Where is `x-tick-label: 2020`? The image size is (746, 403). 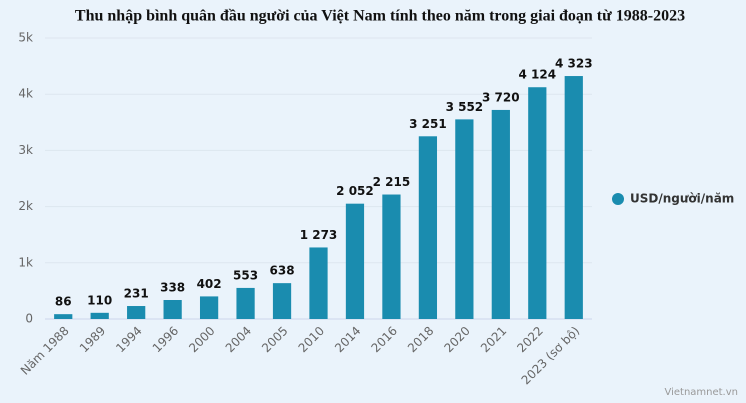
x-tick-label: 2020 is located at coordinates (456, 339).